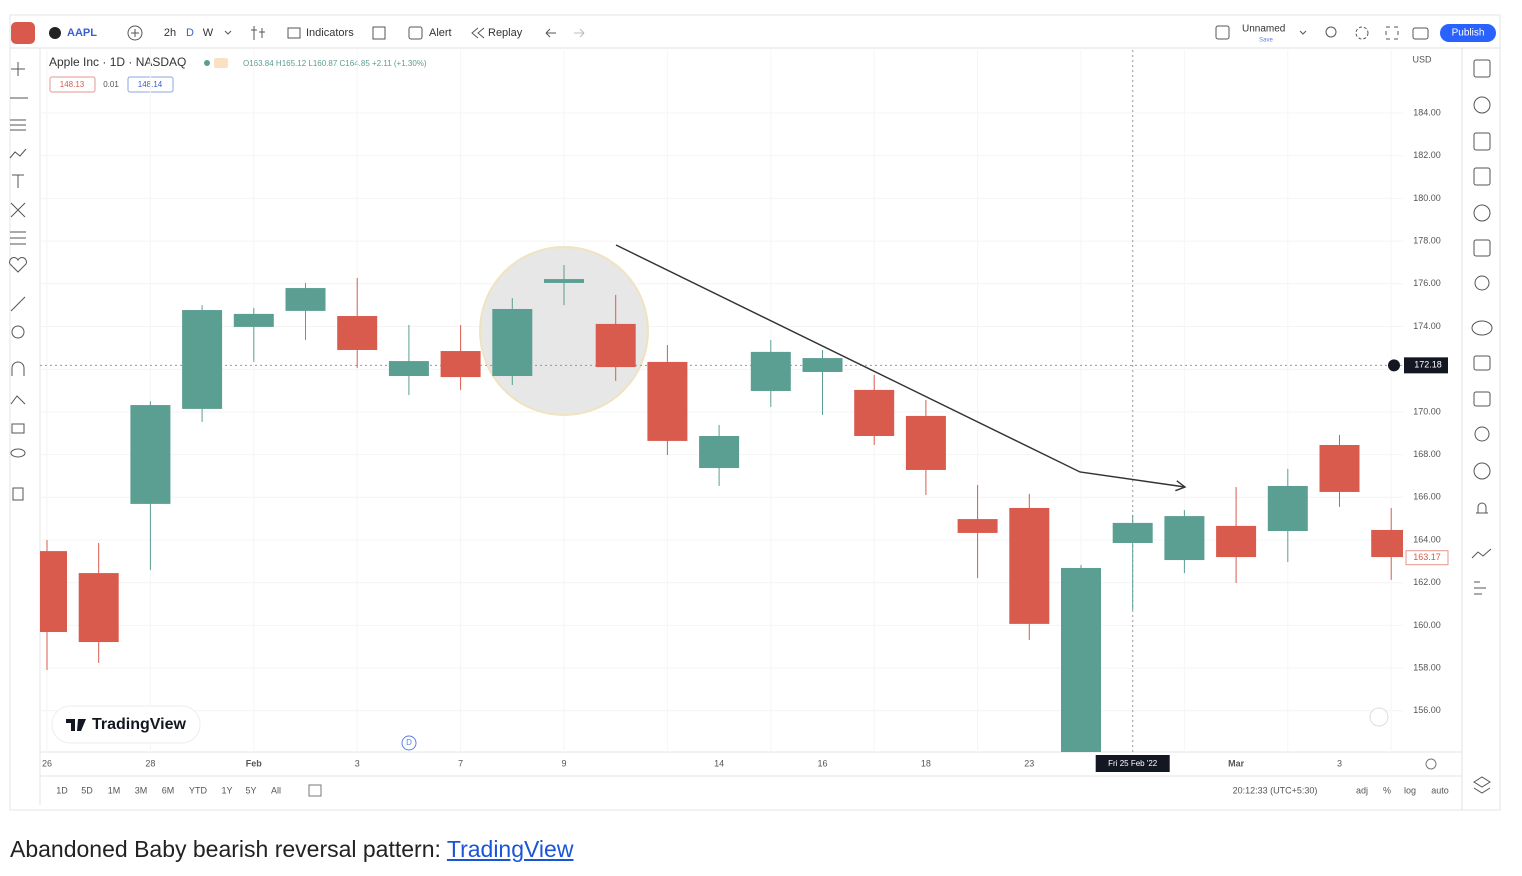 This screenshot has width=1522, height=876. Describe the element at coordinates (1468, 33) in the screenshot. I see `publish-button` at that location.